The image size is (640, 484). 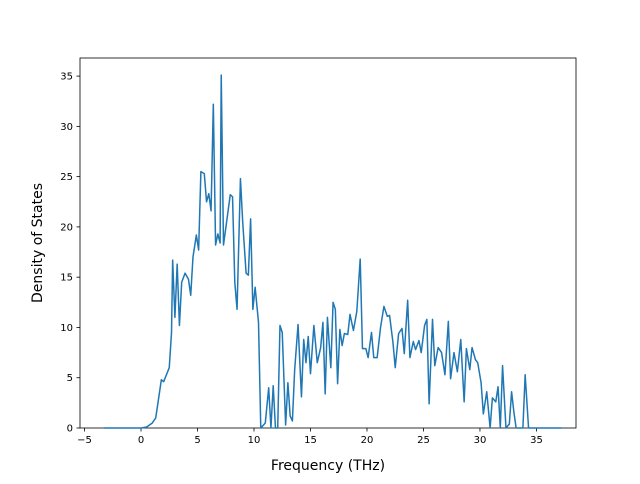 What do you see at coordinates (310, 440) in the screenshot?
I see `x-tick-label: 15` at bounding box center [310, 440].